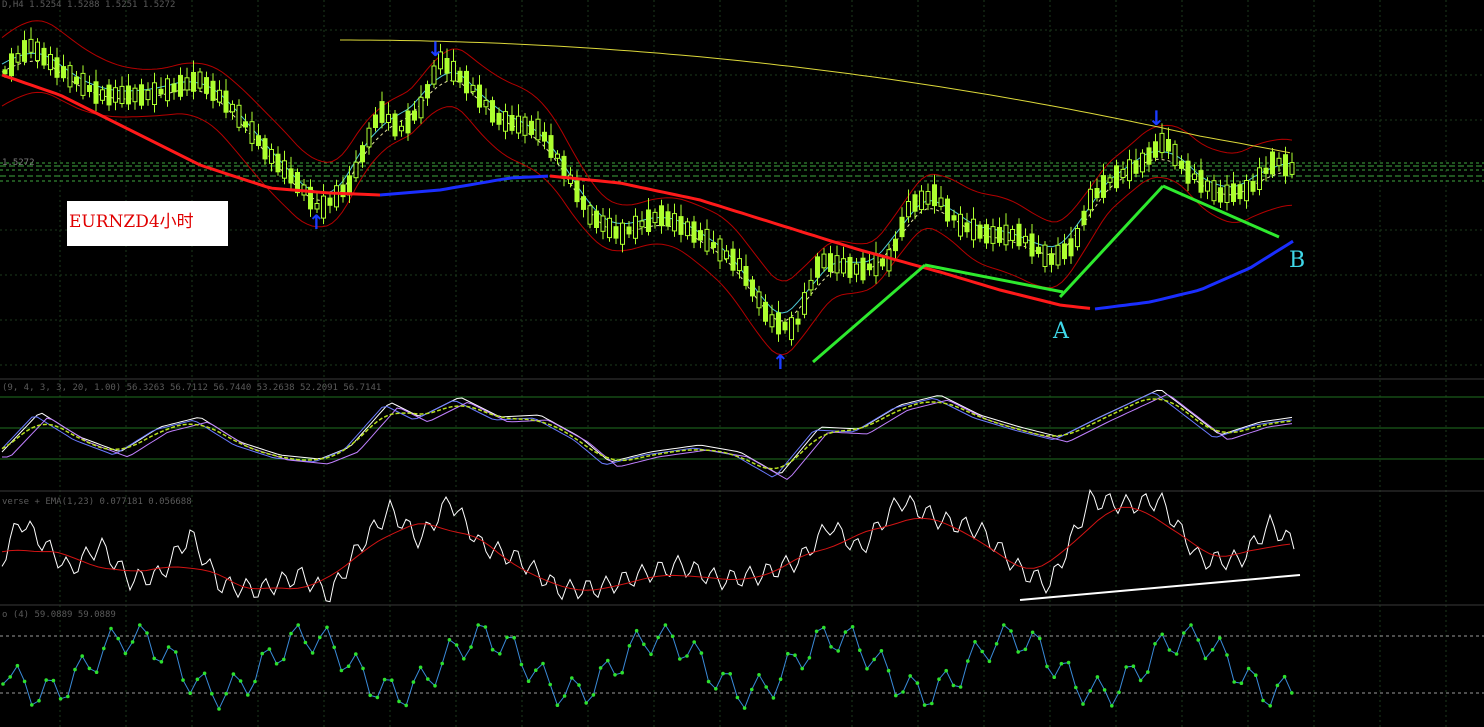 This screenshot has width=1484, height=727. What do you see at coordinates (59, 615) in the screenshot?
I see `rsi-panel-header: o (4) 59.0889 59.0889` at bounding box center [59, 615].